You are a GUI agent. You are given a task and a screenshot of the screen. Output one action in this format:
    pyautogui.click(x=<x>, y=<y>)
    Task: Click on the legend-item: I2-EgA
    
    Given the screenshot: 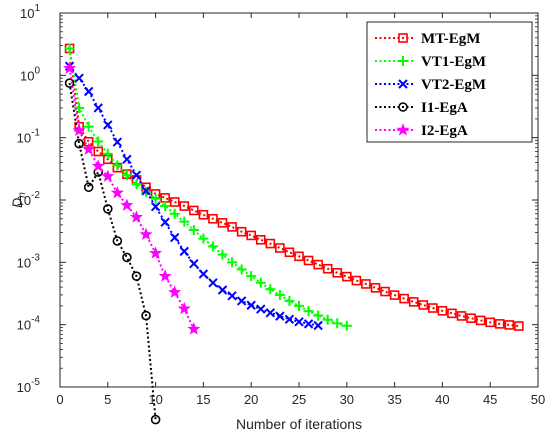 What is the action you would take?
    pyautogui.click(x=421, y=131)
    